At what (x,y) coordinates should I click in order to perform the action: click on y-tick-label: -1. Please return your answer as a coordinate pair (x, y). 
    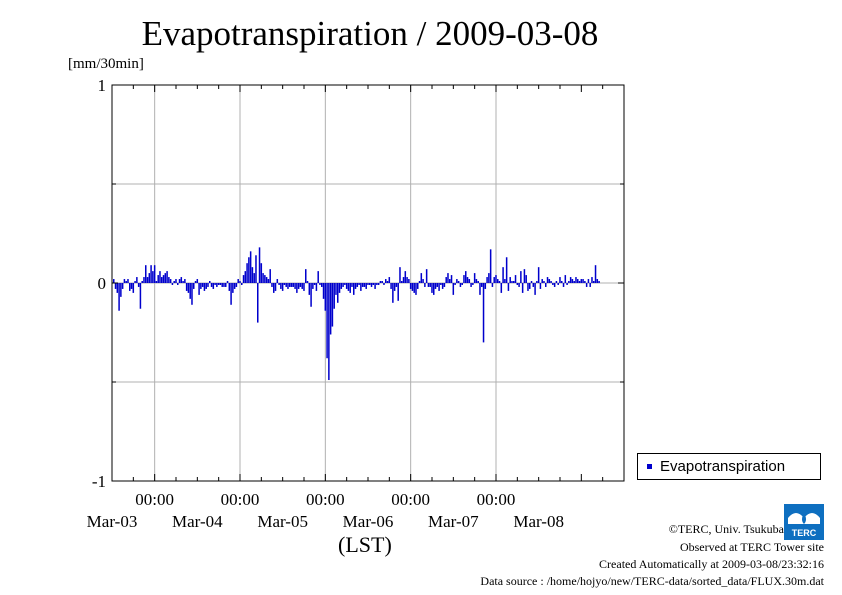
    Looking at the image, I should click on (99, 481).